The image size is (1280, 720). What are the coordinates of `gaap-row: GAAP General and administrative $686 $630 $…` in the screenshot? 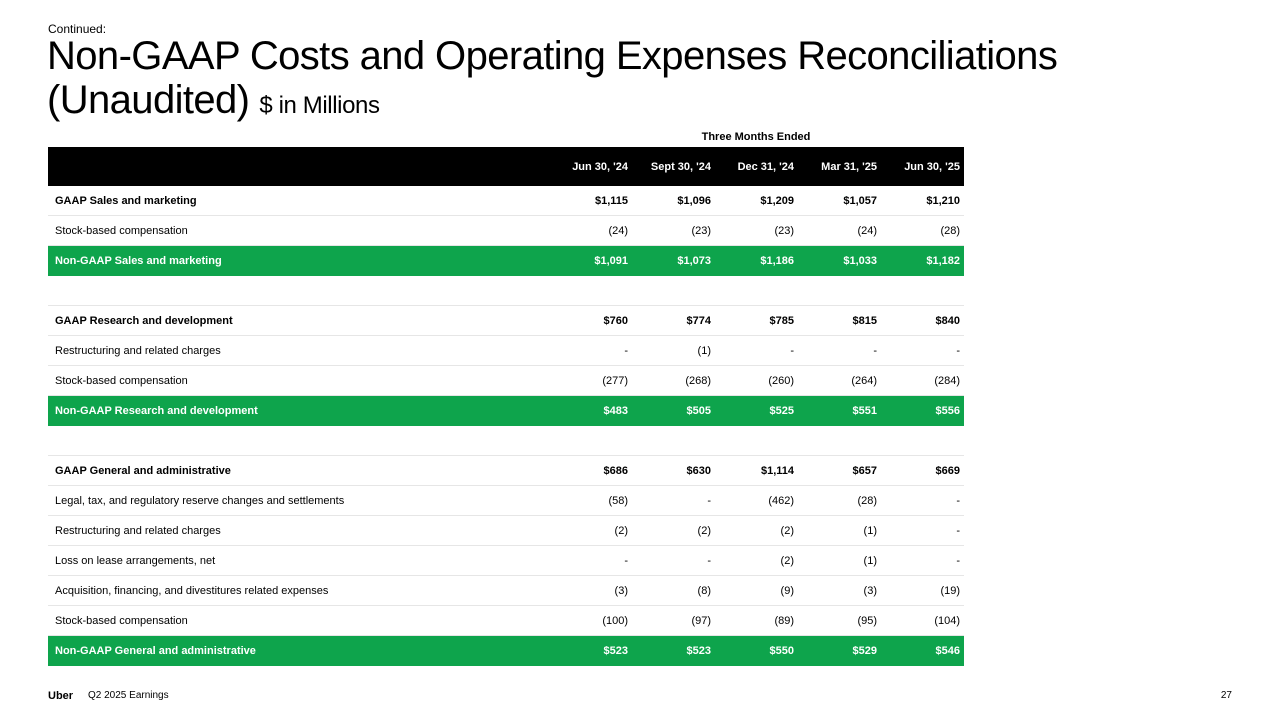 It's located at (506, 471).